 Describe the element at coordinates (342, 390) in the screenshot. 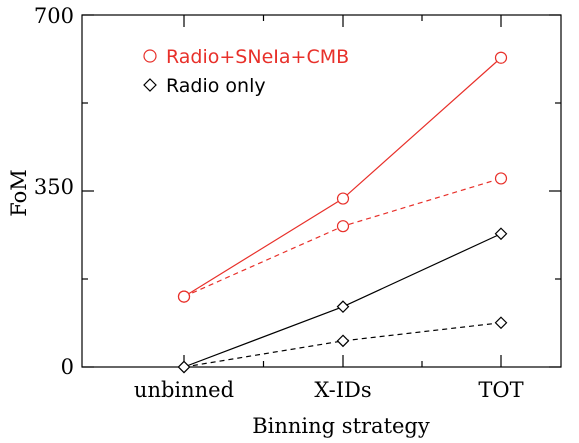

I see `x-tick-label-xids: X-IDs` at that location.